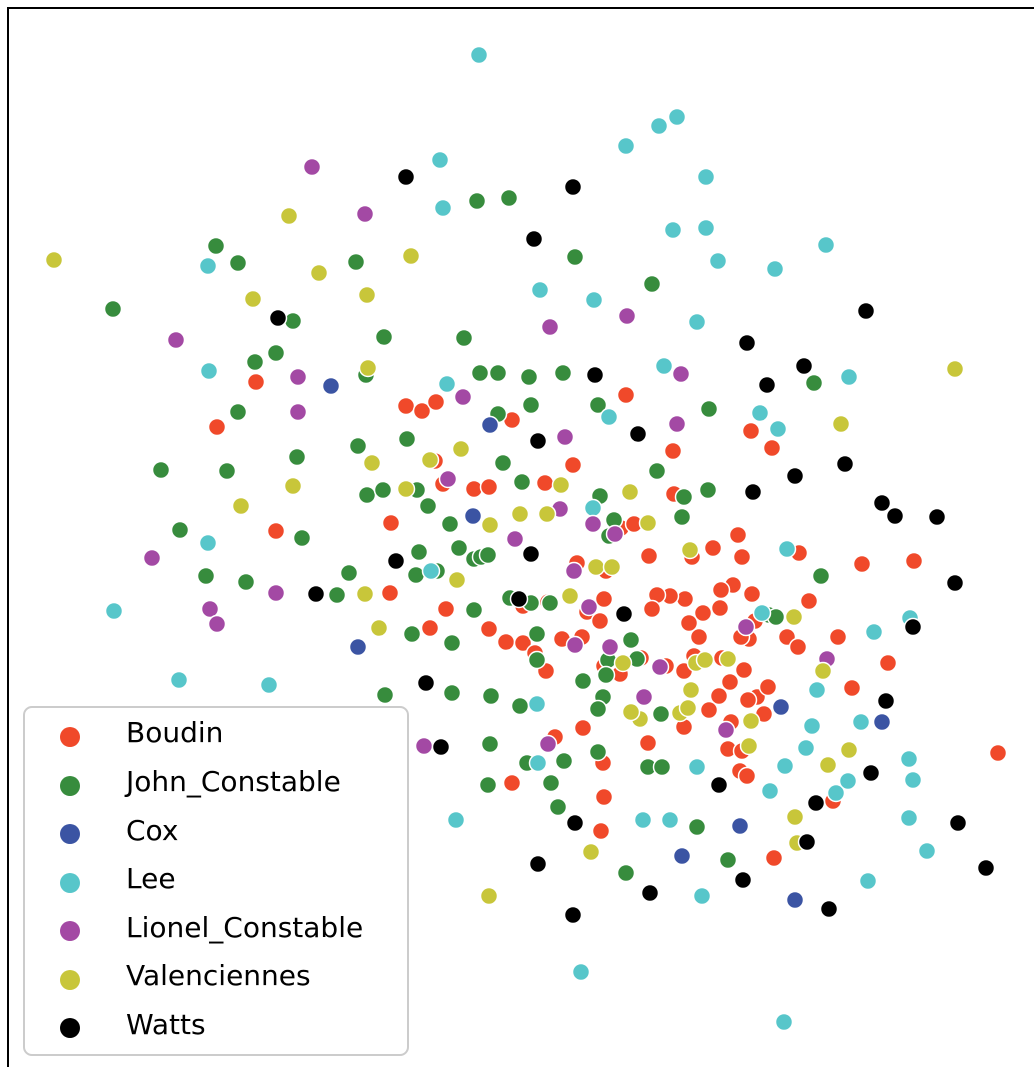  I want to click on legend-entry-cox: Cox, so click(119, 830).